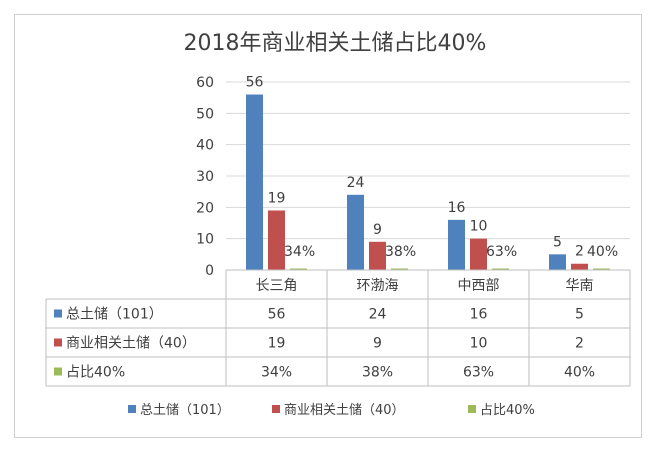 The width and height of the screenshot is (660, 450). Describe the element at coordinates (479, 286) in the screenshot. I see `category-label: 中西部` at that location.